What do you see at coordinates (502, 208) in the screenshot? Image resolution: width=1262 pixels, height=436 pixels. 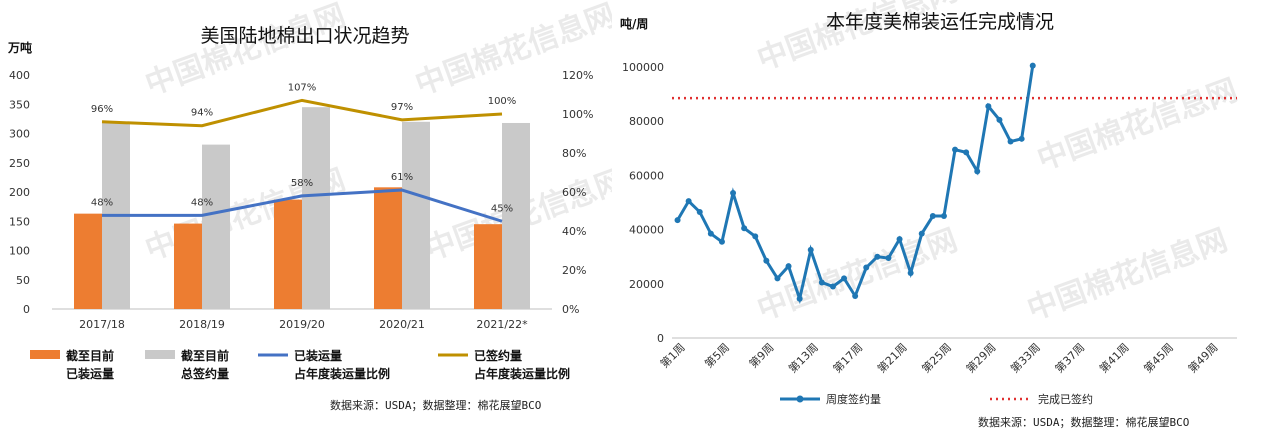 I see `data-label: 45%` at bounding box center [502, 208].